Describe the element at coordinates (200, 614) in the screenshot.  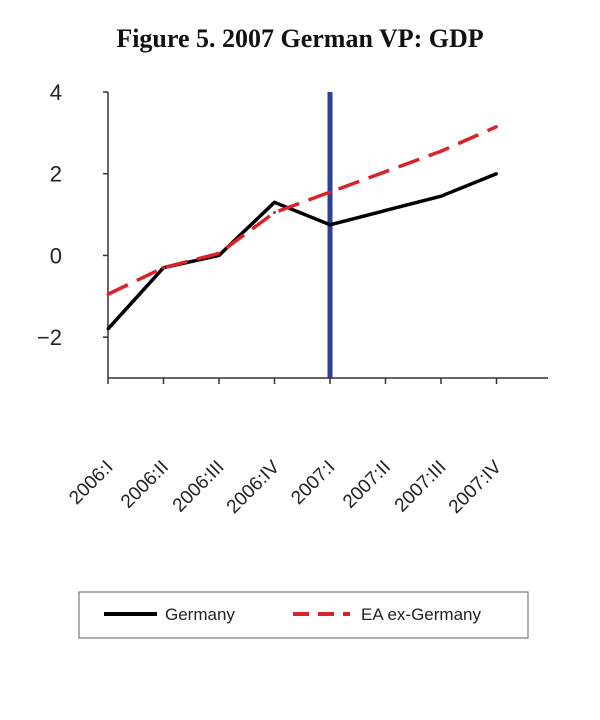
I see `legend-label: Germany` at that location.